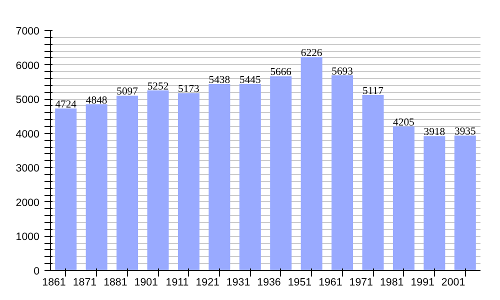 The image size is (500, 300). What do you see at coordinates (422, 282) in the screenshot?
I see `x-tick-label: 1991` at bounding box center [422, 282].